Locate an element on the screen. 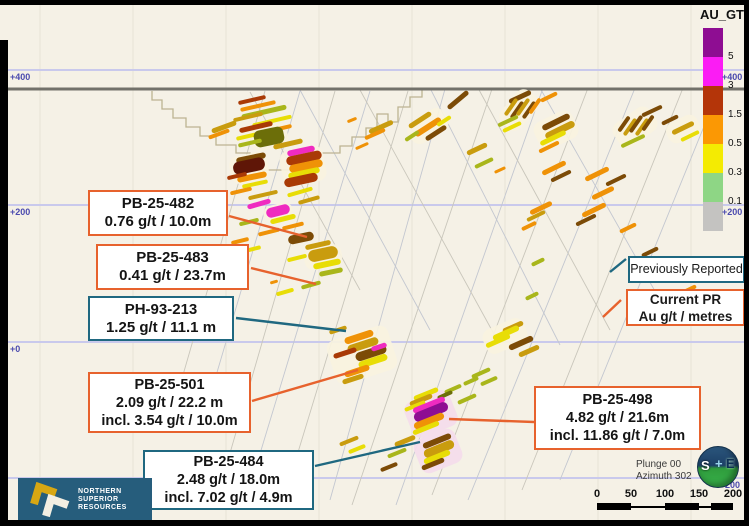  view-orientation-text: Plunge 00 Azimuth 302 is located at coordinates (664, 471).